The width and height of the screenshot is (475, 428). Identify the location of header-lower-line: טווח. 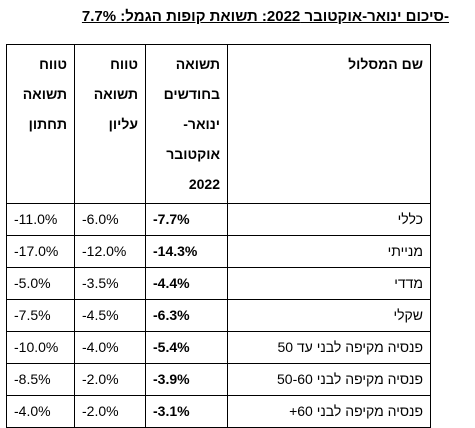
(53, 64).